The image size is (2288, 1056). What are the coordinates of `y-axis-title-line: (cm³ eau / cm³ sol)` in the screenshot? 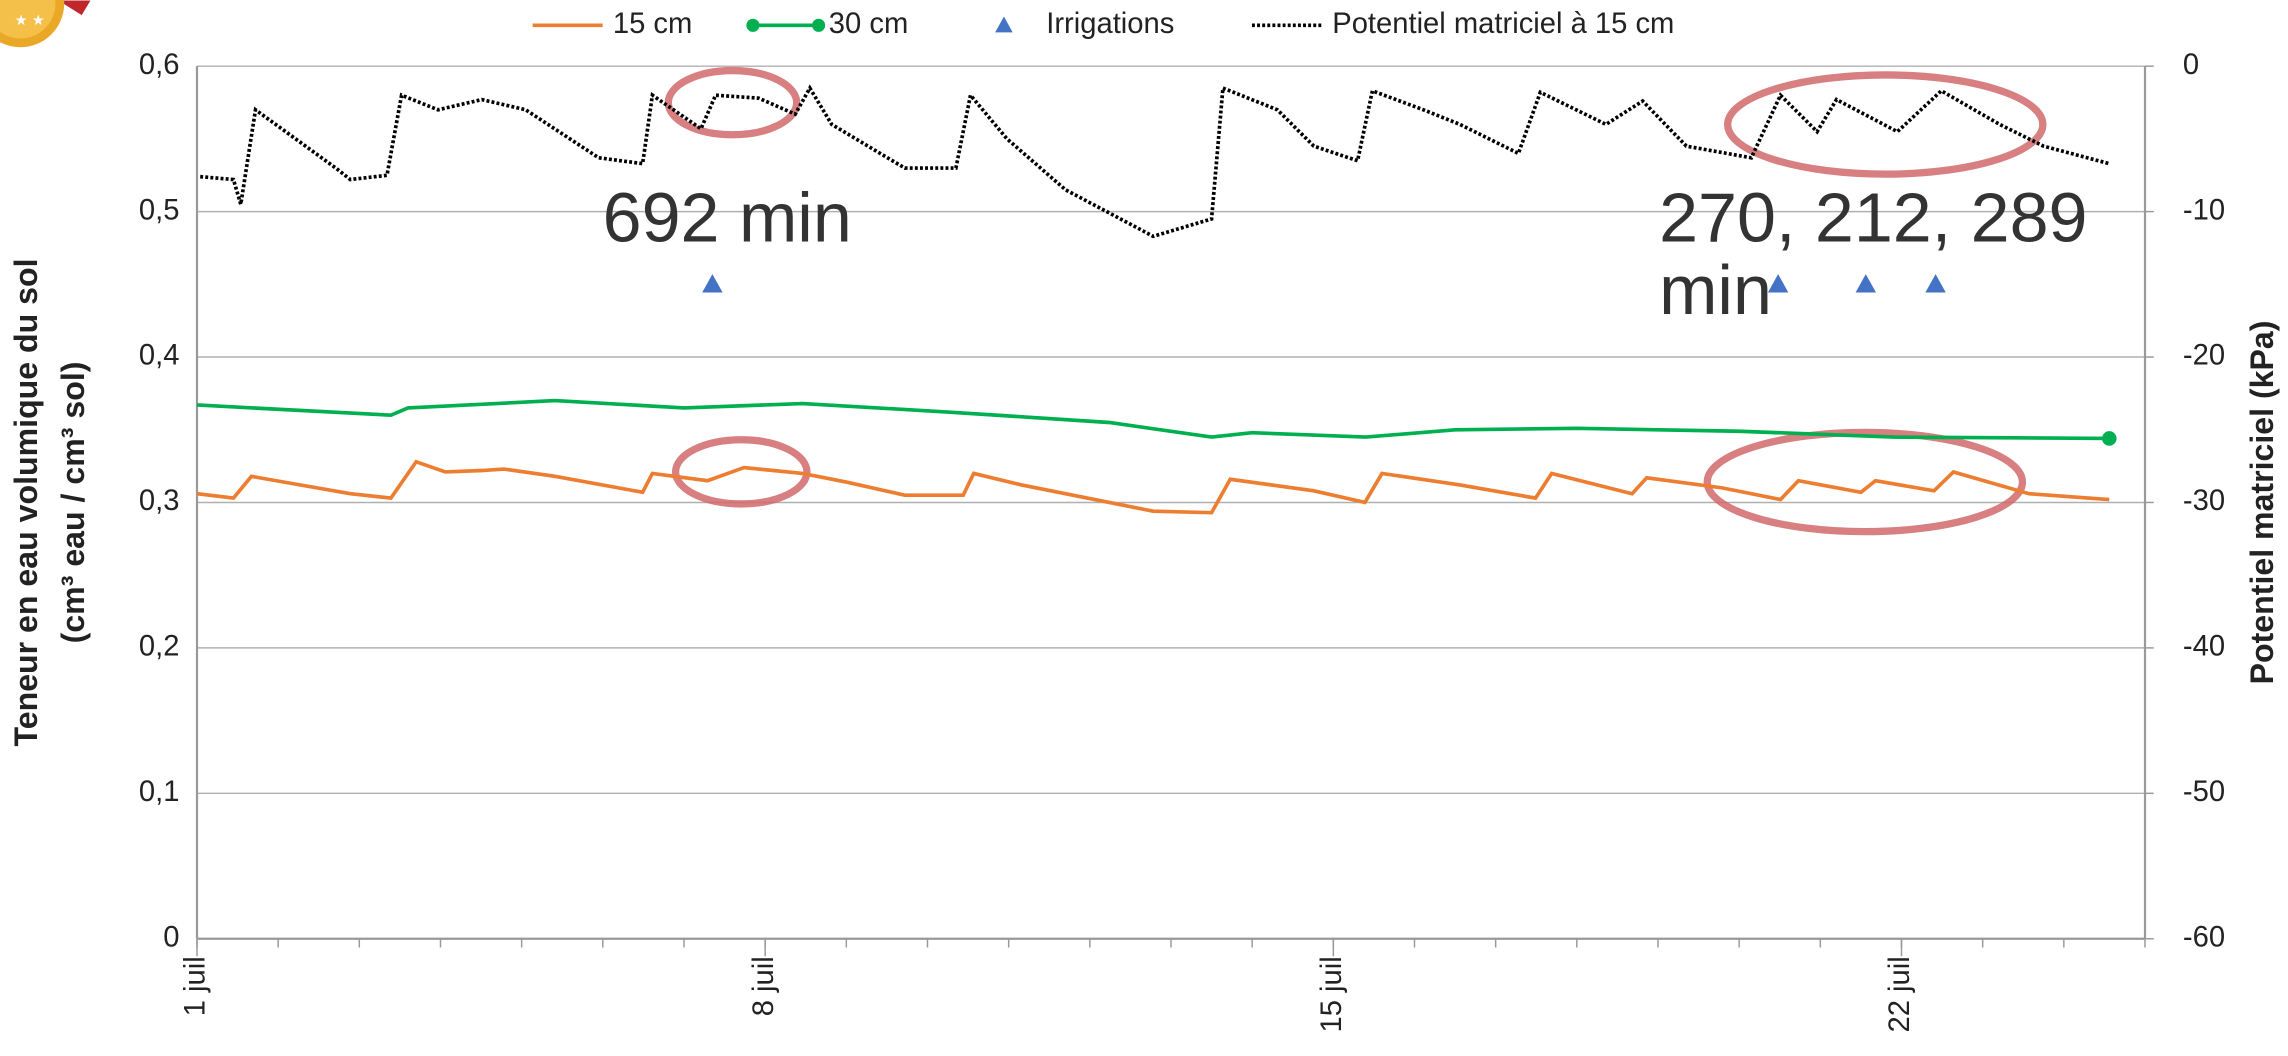 It's located at (73, 503).